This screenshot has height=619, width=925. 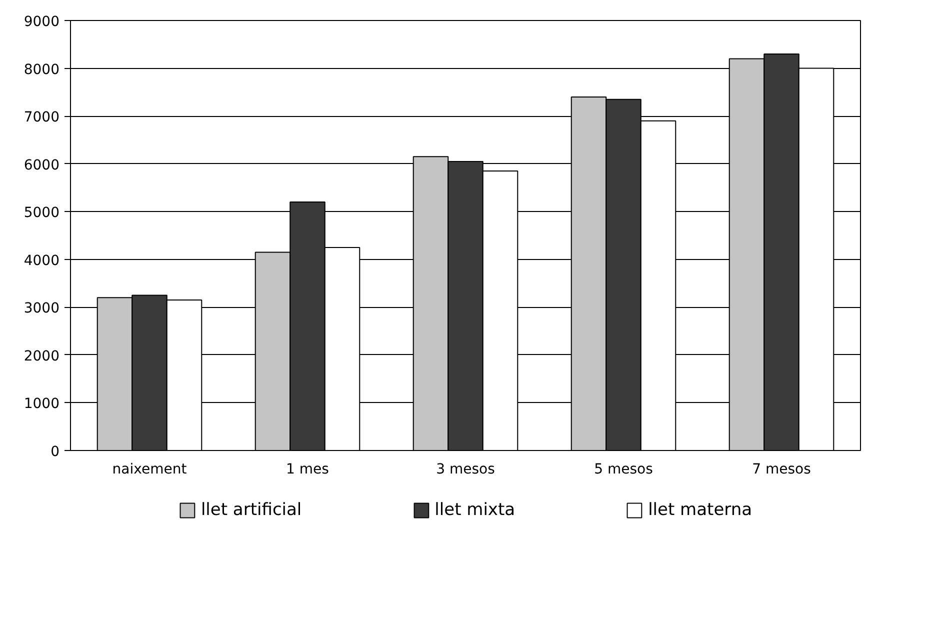 What do you see at coordinates (700, 510) in the screenshot?
I see `legend-label: llet materna` at bounding box center [700, 510].